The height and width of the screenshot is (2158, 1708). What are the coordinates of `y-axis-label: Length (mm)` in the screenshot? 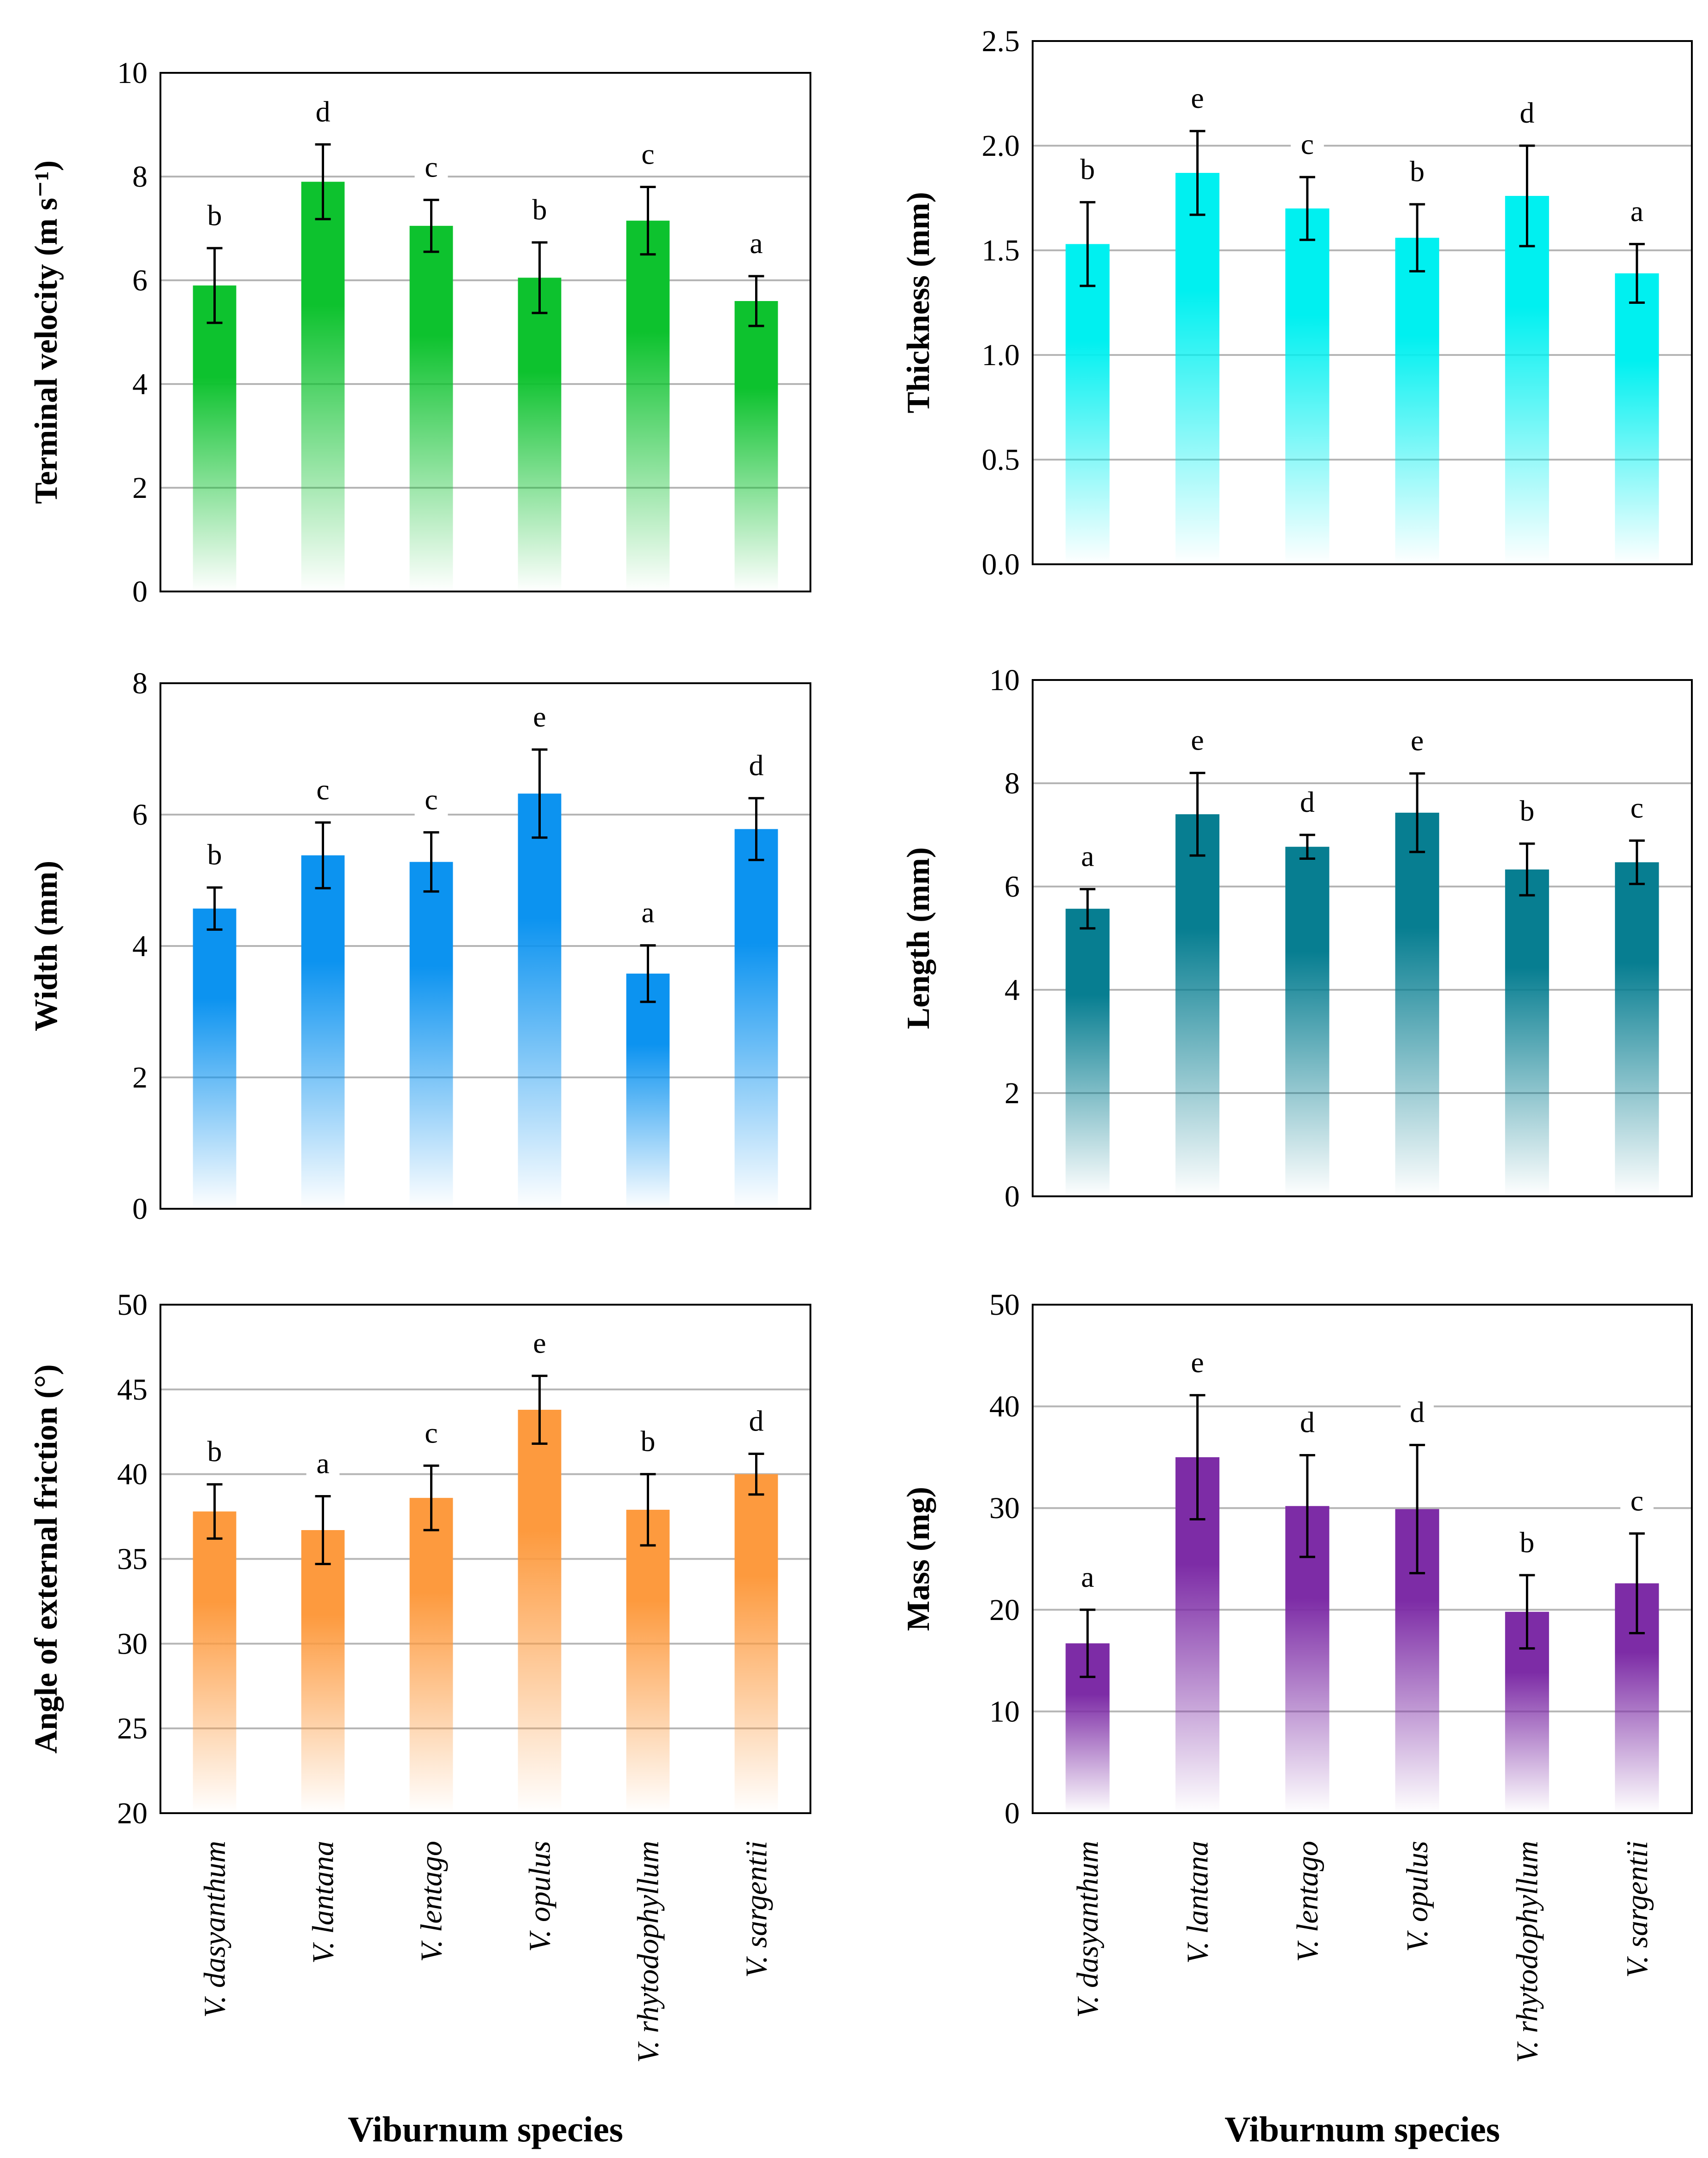 It's located at (918, 938).